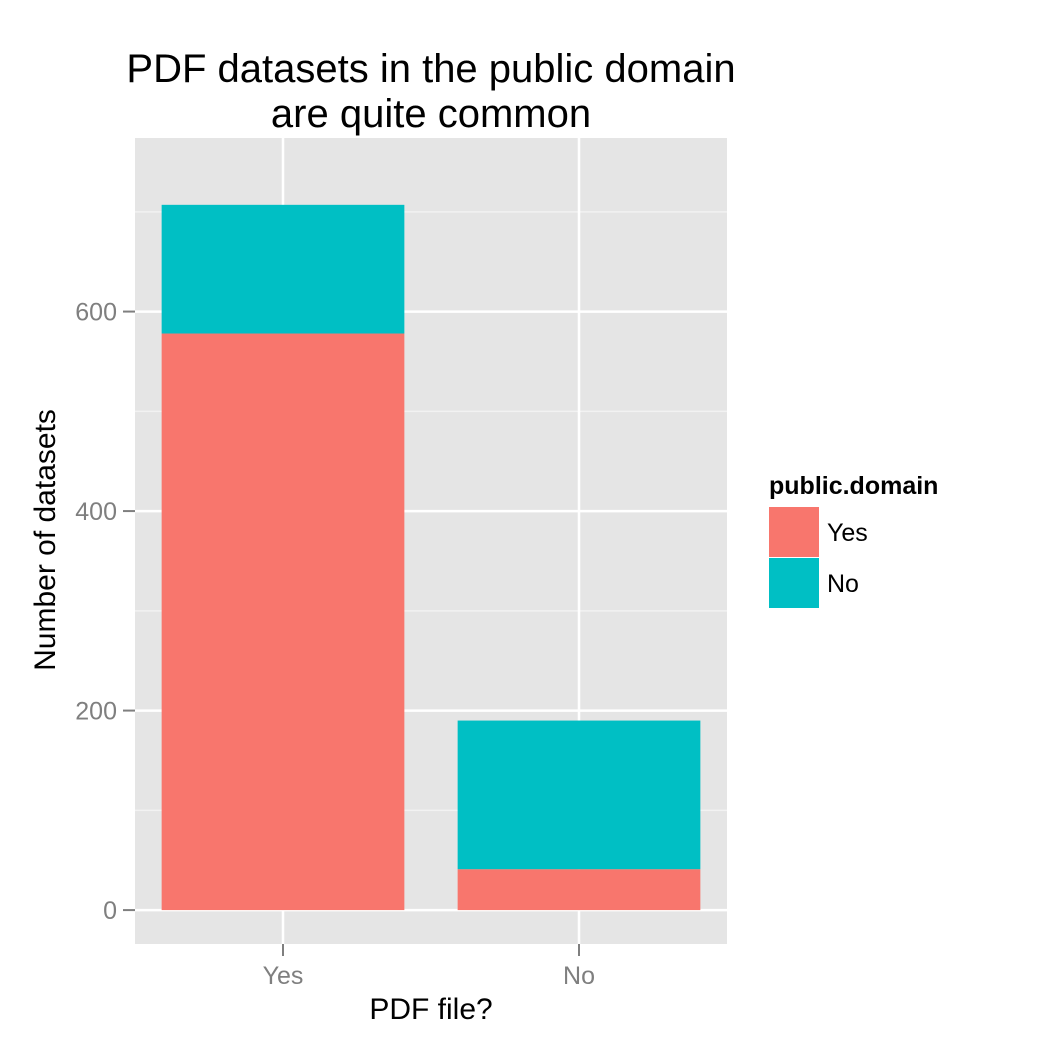 The height and width of the screenshot is (1055, 1050). What do you see at coordinates (429, 967) in the screenshot?
I see `x-axis: Yes No` at bounding box center [429, 967].